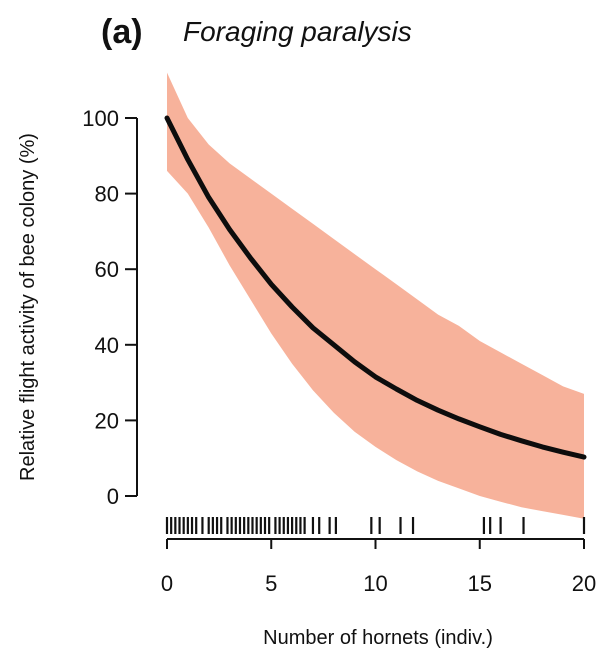 This screenshot has width=601, height=661. Describe the element at coordinates (375, 583) in the screenshot. I see `x-tick-label-10: 10` at that location.